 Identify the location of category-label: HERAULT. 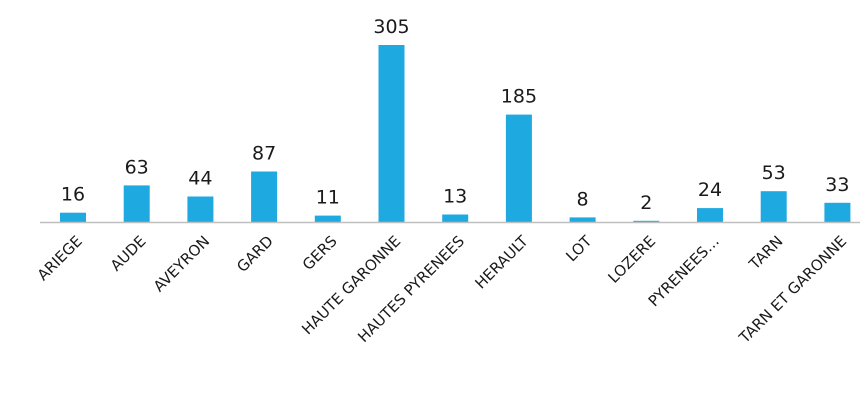
(501, 262).